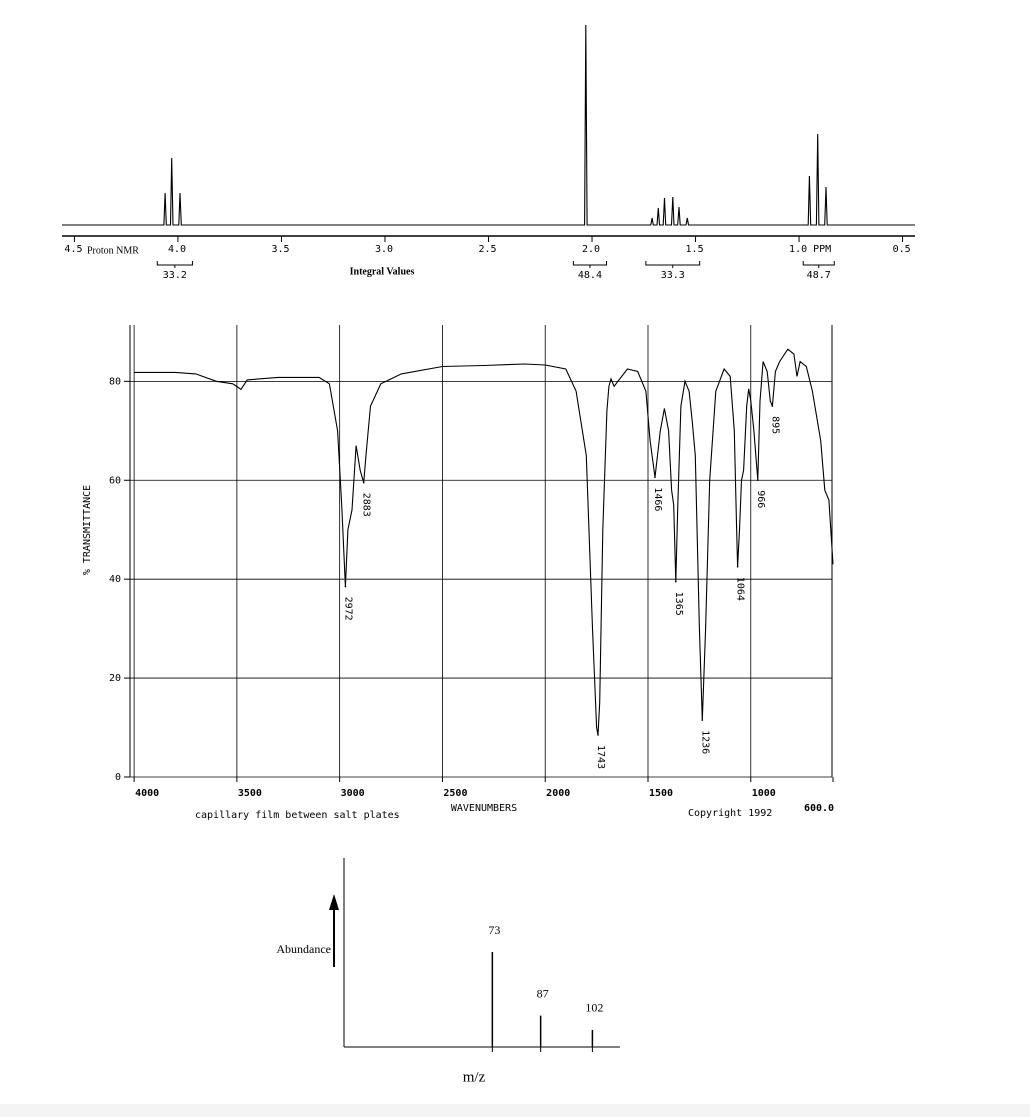 This screenshot has width=1030, height=1117. Describe the element at coordinates (455, 793) in the screenshot. I see `x-tick-label: 2500` at that location.